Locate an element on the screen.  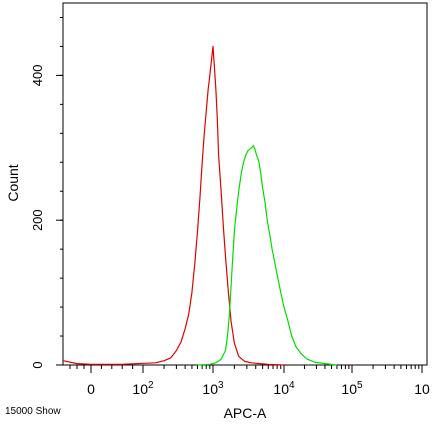
x-tick-label: 10⁴ is located at coordinates (284, 388).